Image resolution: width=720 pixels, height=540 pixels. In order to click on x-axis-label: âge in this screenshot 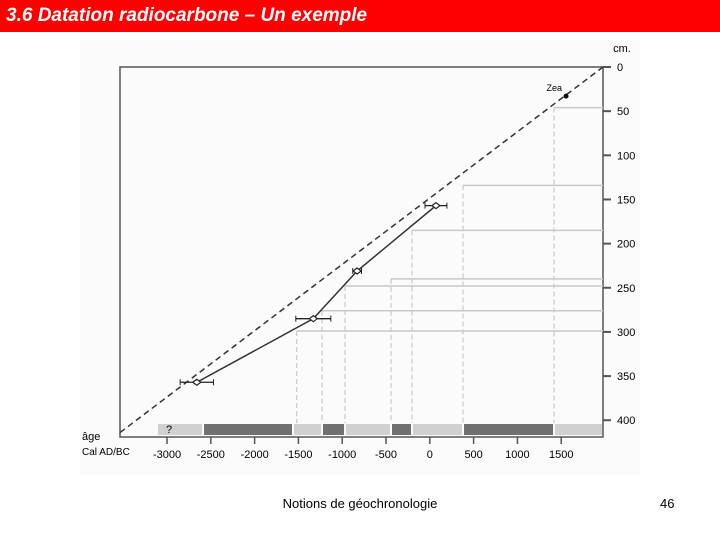, I will do `click(91, 437)`.